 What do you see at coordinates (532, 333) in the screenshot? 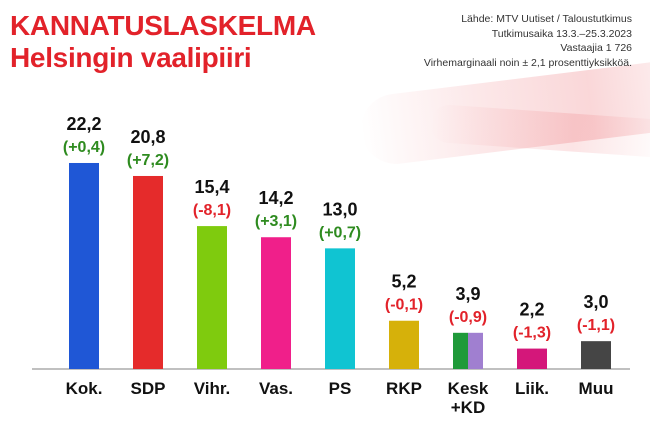
I see `change-label: (-1,3)` at bounding box center [532, 333].